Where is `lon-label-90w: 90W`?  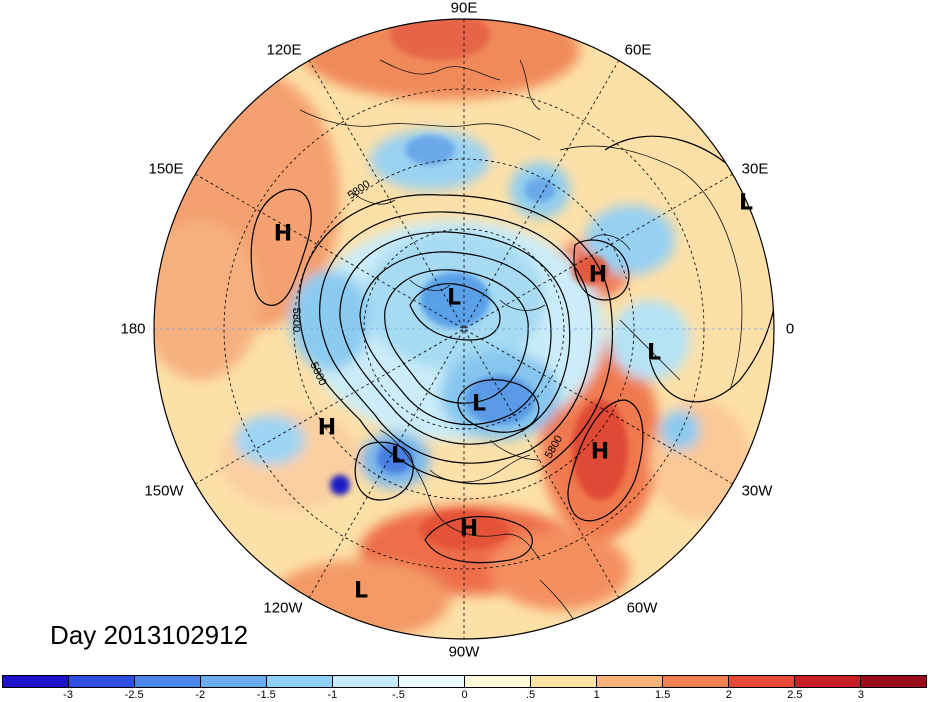 lon-label-90w: 90W is located at coordinates (464, 652).